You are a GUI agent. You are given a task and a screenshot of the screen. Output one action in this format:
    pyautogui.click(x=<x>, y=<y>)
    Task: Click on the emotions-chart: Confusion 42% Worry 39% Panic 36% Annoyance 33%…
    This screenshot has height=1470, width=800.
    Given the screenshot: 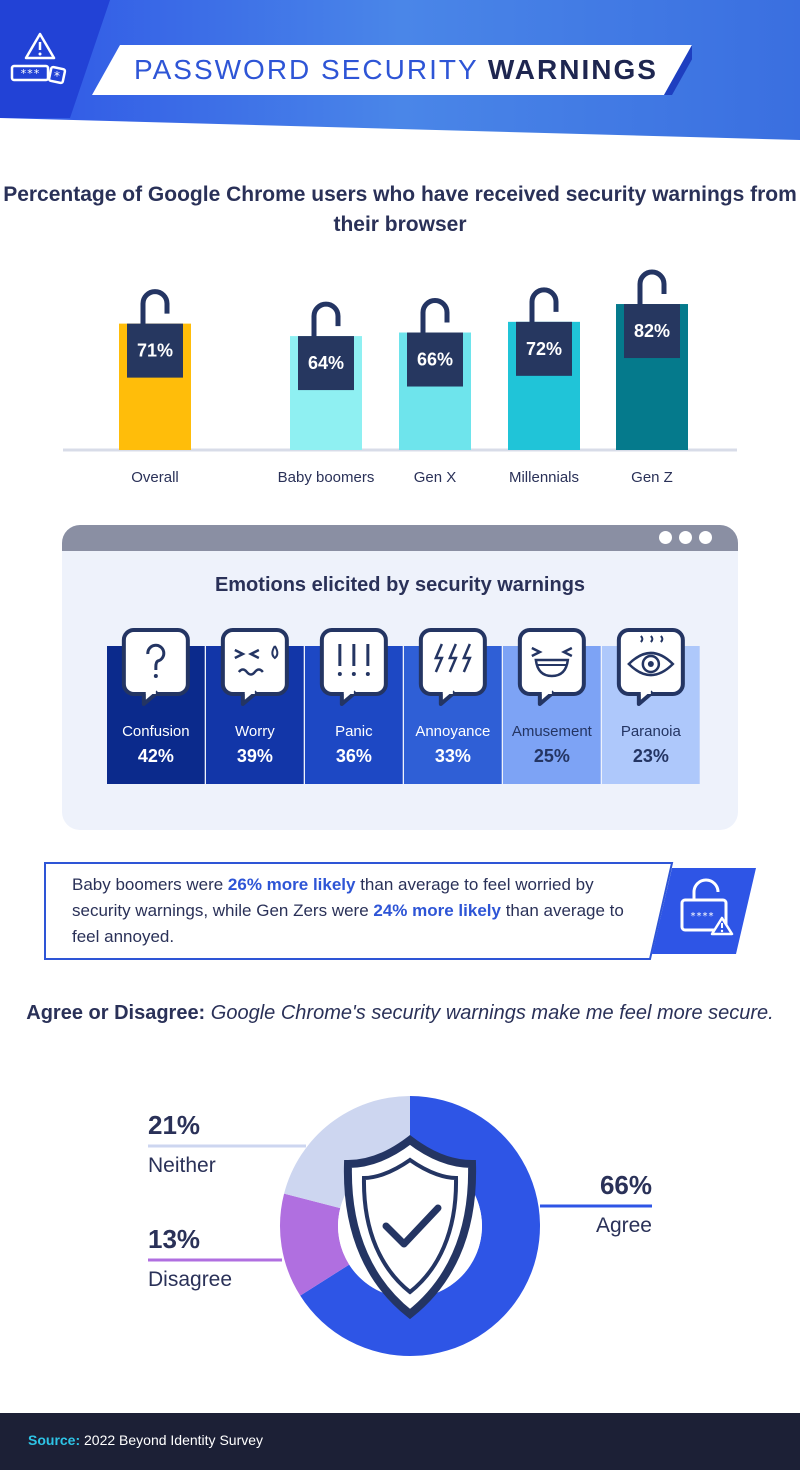 What is the action you would take?
    pyautogui.click(x=403, y=706)
    